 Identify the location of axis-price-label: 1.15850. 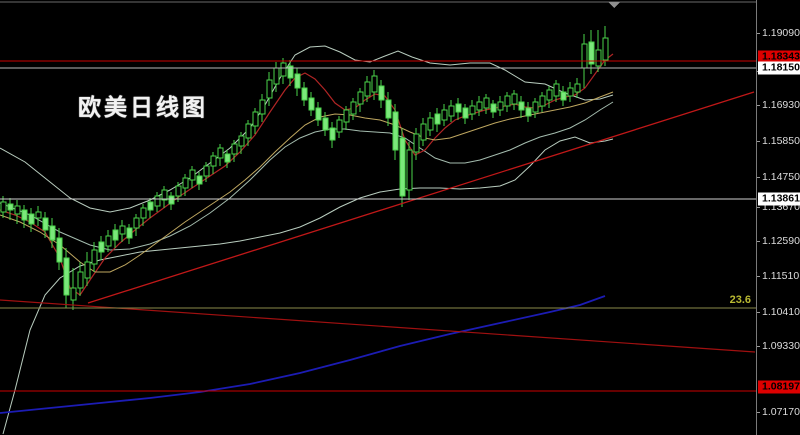
(781, 141).